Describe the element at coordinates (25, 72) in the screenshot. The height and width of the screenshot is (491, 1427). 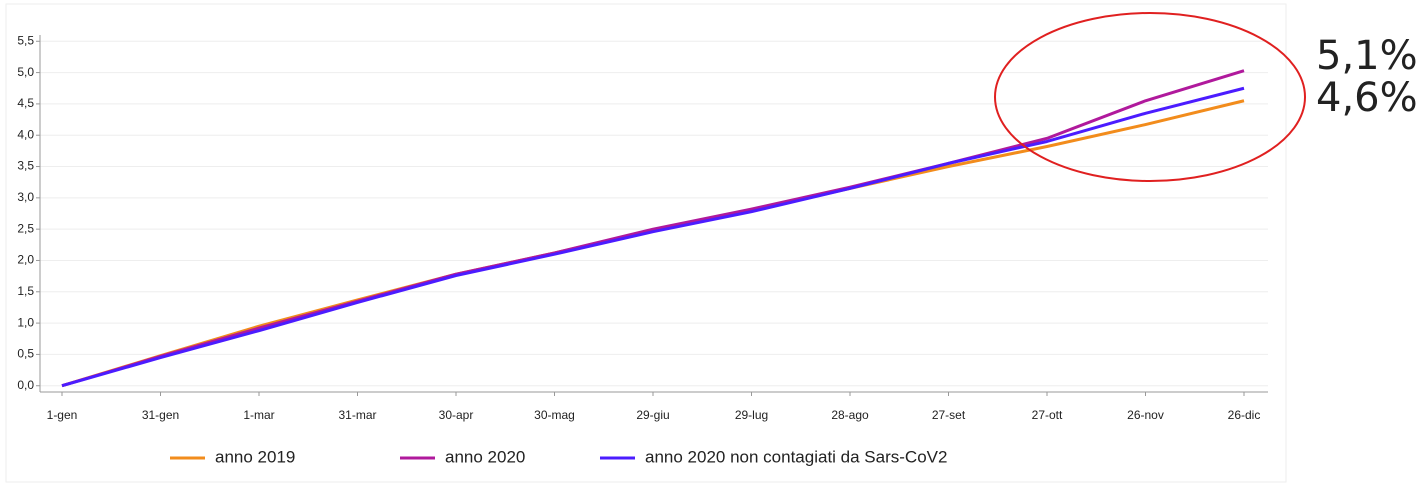
I see `y-tick-label: 5,0` at that location.